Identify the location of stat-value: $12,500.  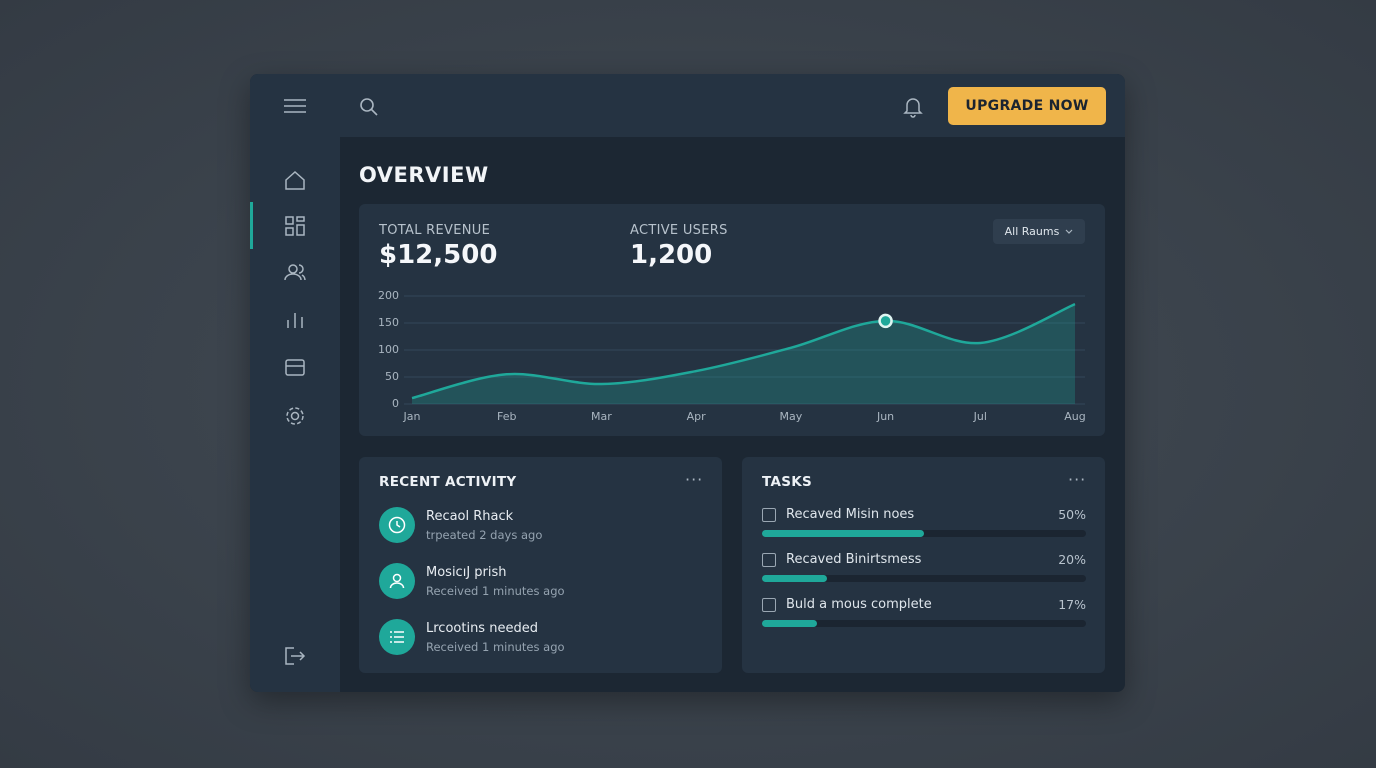
(438, 255).